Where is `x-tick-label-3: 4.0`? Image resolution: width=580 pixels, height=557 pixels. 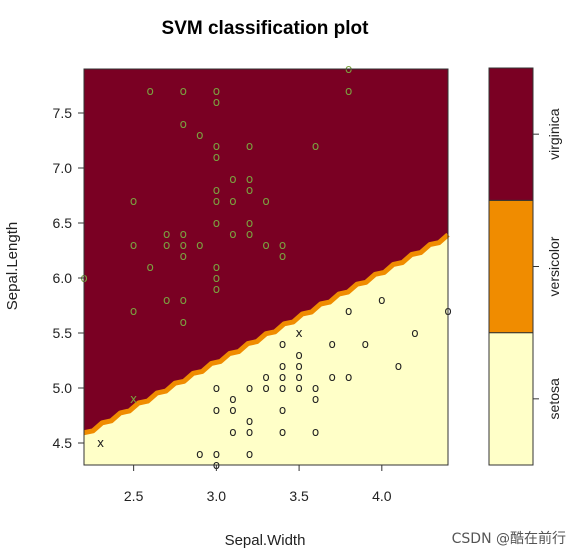
x-tick-label-3: 4.0 is located at coordinates (382, 496).